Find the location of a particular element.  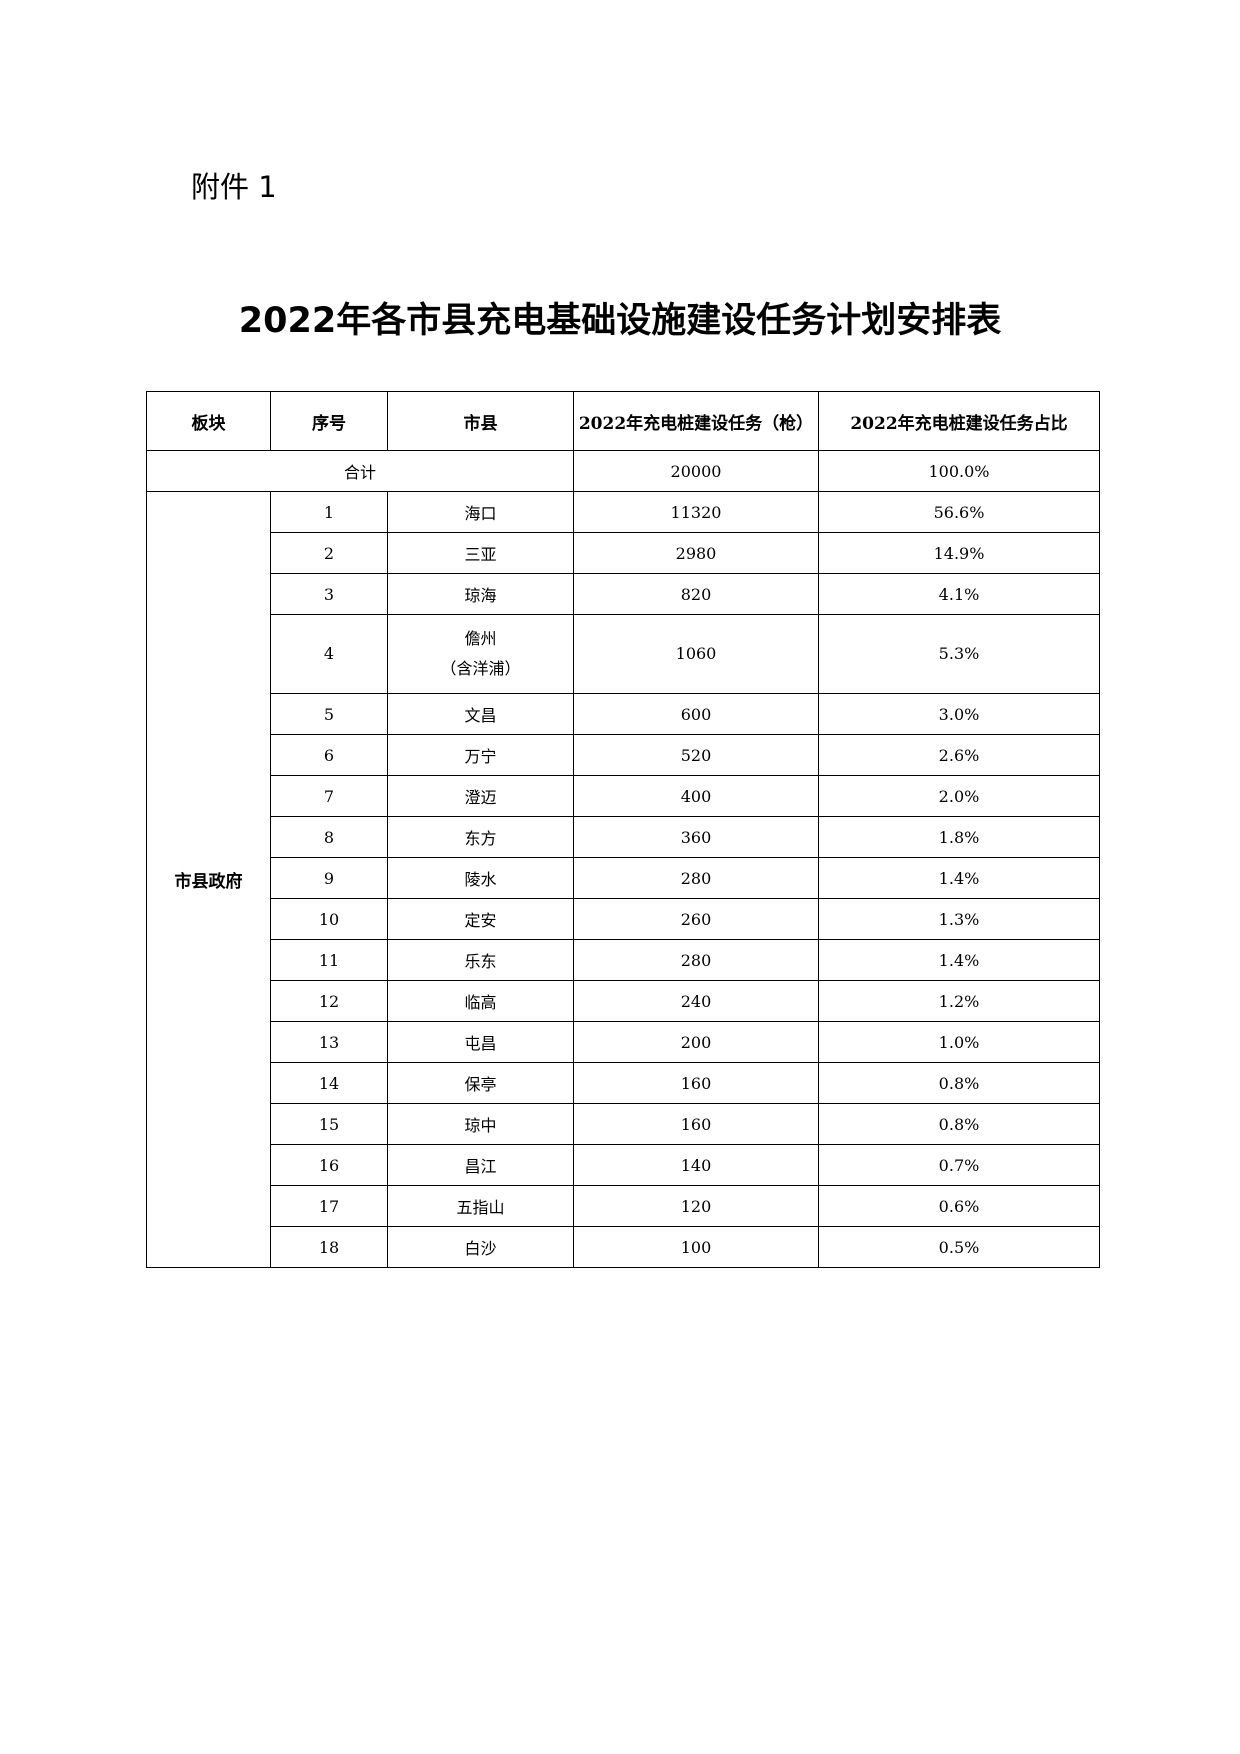

count-cell: 2980 is located at coordinates (696, 553).